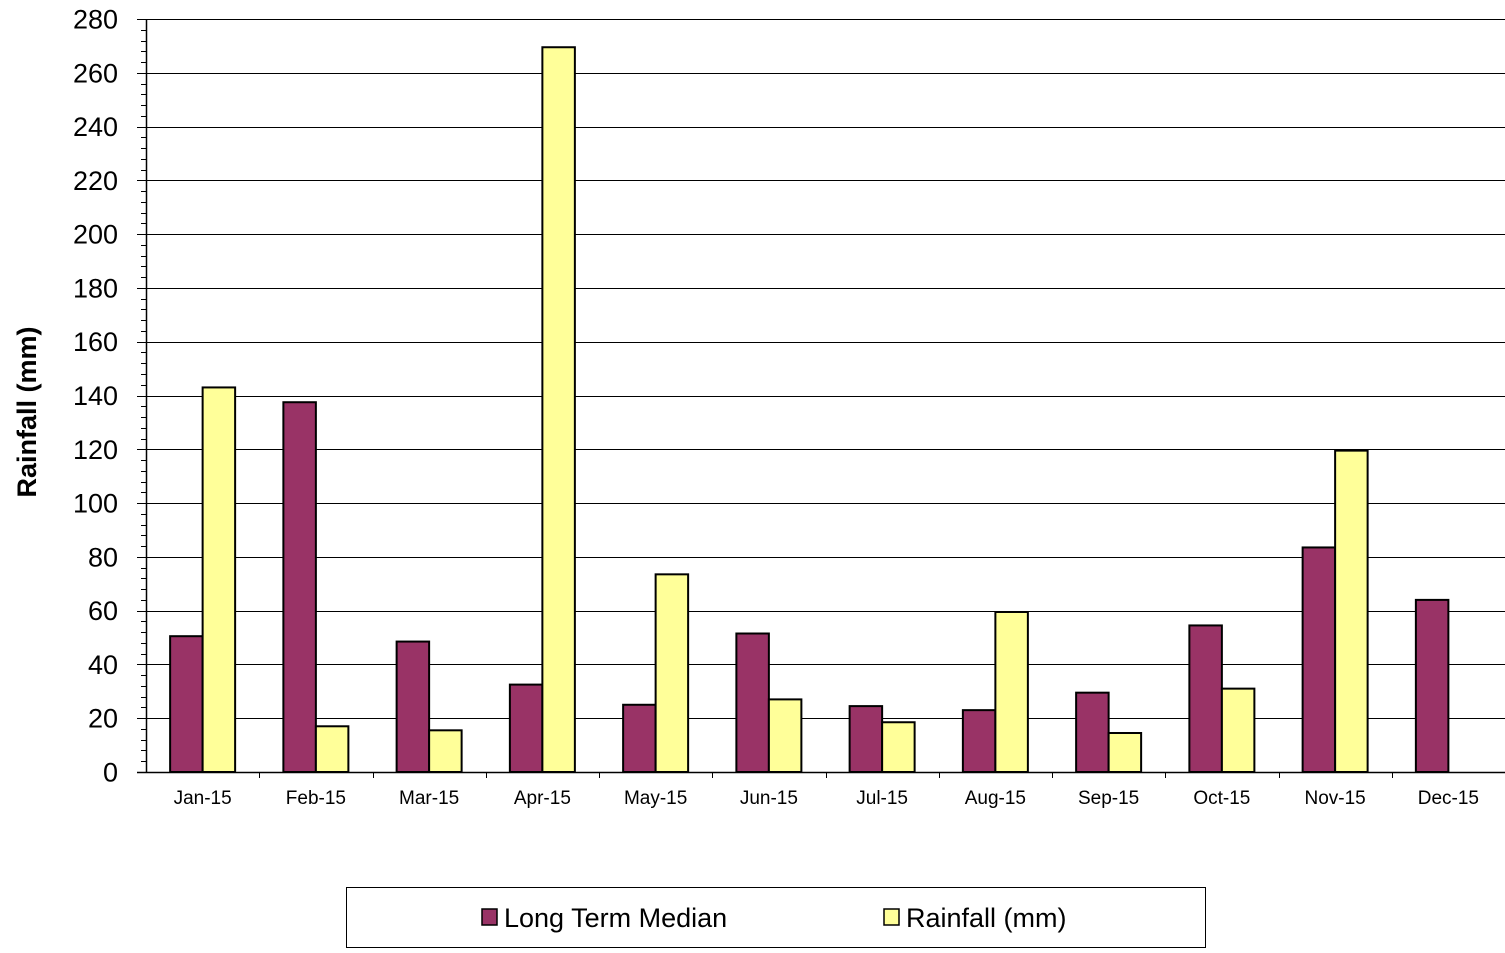 The height and width of the screenshot is (953, 1505). Describe the element at coordinates (103, 665) in the screenshot. I see `y-tick-label: 40` at that location.